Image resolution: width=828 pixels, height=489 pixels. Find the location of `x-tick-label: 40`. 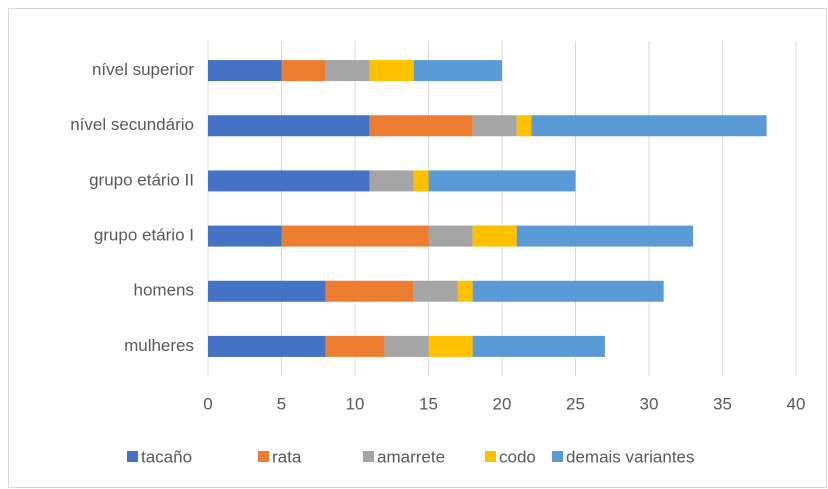

x-tick-label: 40 is located at coordinates (796, 403).